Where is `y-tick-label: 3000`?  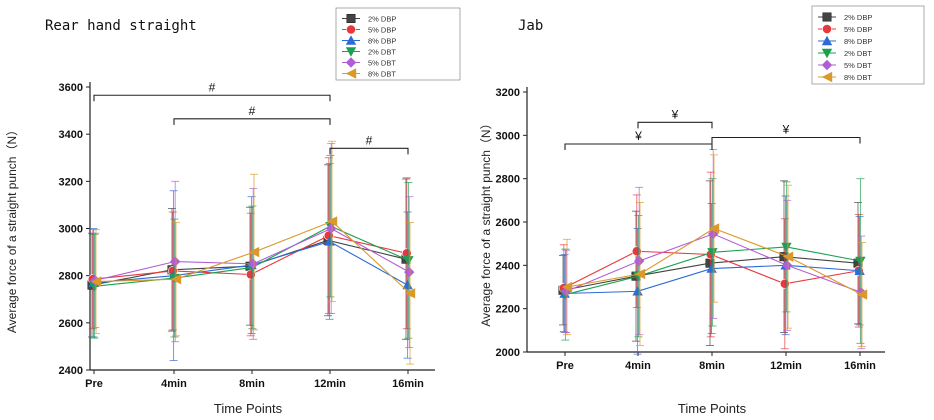 y-tick-label: 3000 is located at coordinates (508, 136).